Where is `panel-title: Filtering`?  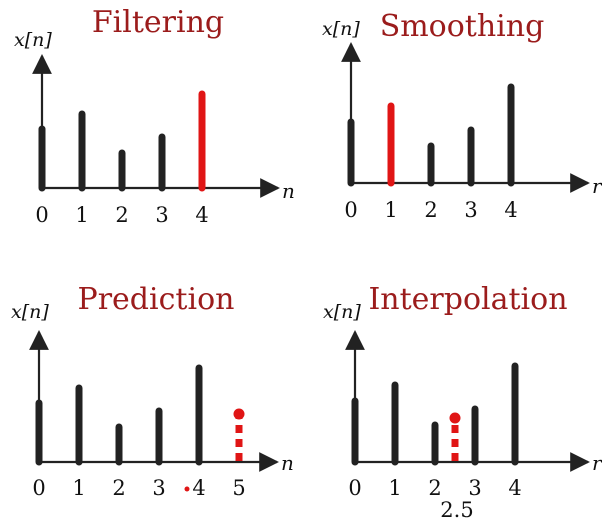
panel-title: Filtering is located at coordinates (158, 22).